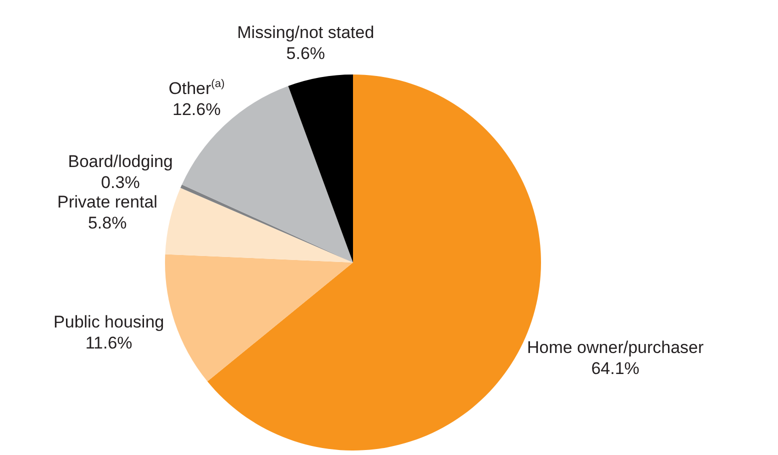 This screenshot has height=455, width=778. Describe the element at coordinates (107, 202) in the screenshot. I see `slice-label: Private rental` at that location.